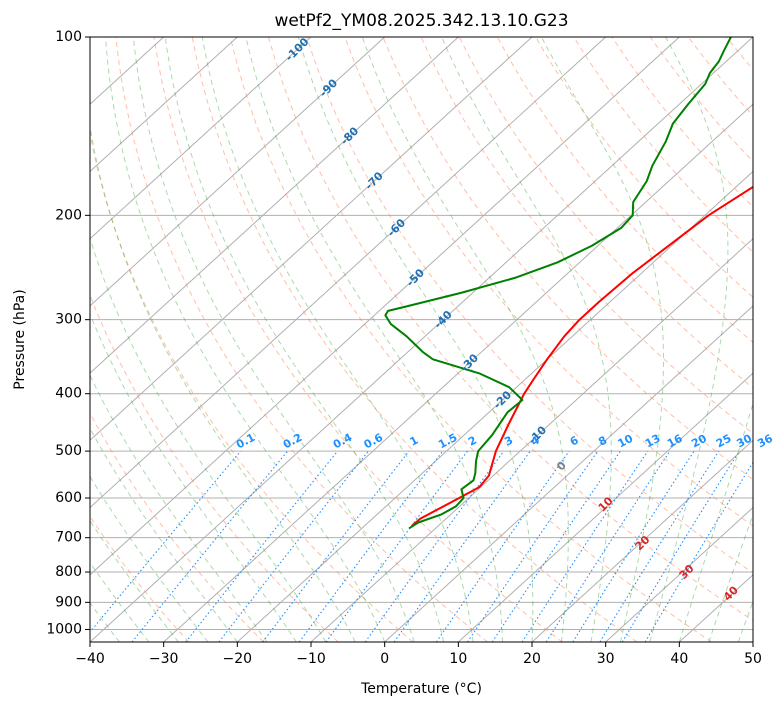 This screenshot has width=775, height=708. Describe the element at coordinates (642, 543) in the screenshot. I see `moist-adiabat-label: 20` at that location.